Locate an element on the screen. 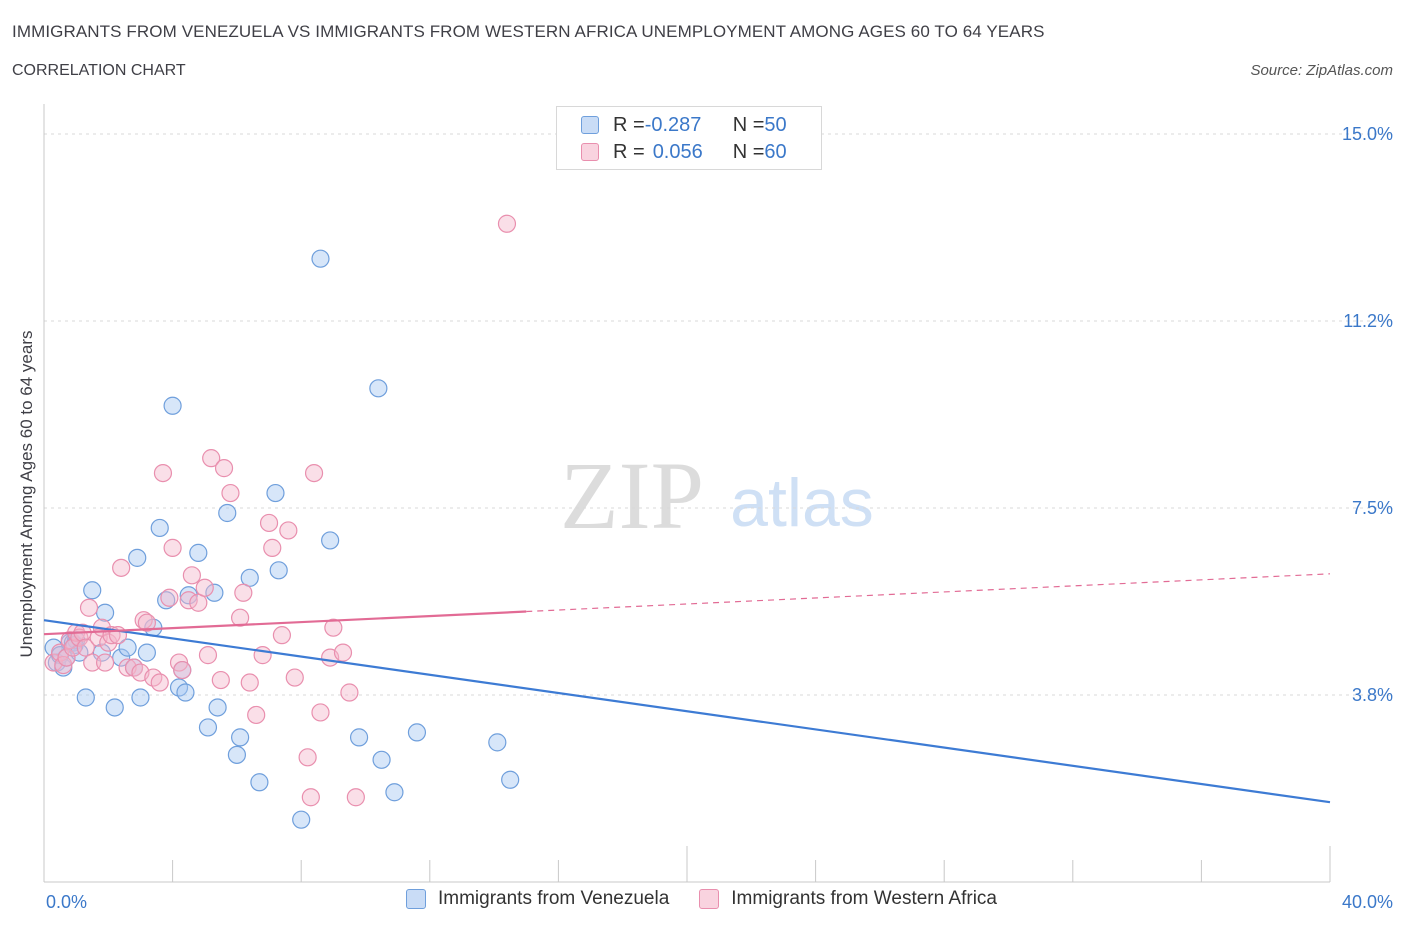 This screenshot has height=930, width=1406. n-value: 60 is located at coordinates (775, 151).